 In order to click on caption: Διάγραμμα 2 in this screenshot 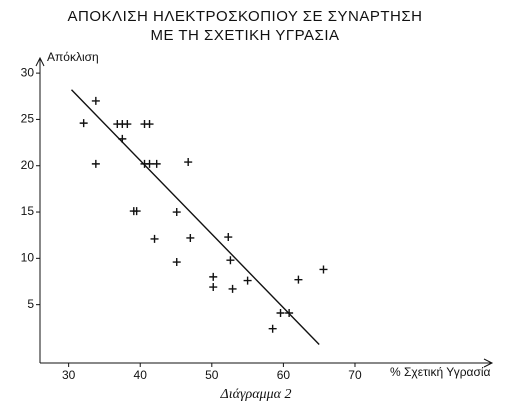, I will do `click(256, 394)`.